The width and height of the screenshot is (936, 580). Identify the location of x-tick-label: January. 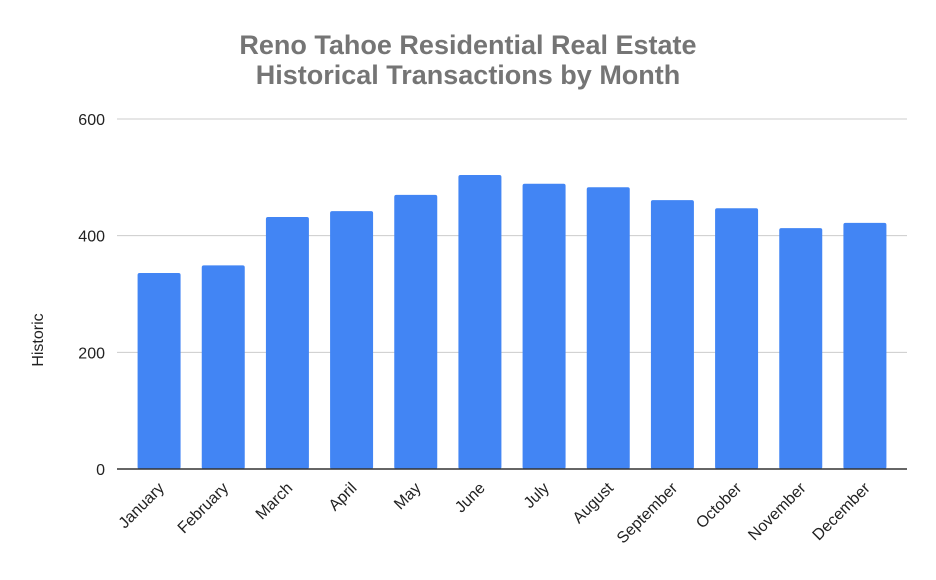
(142, 506).